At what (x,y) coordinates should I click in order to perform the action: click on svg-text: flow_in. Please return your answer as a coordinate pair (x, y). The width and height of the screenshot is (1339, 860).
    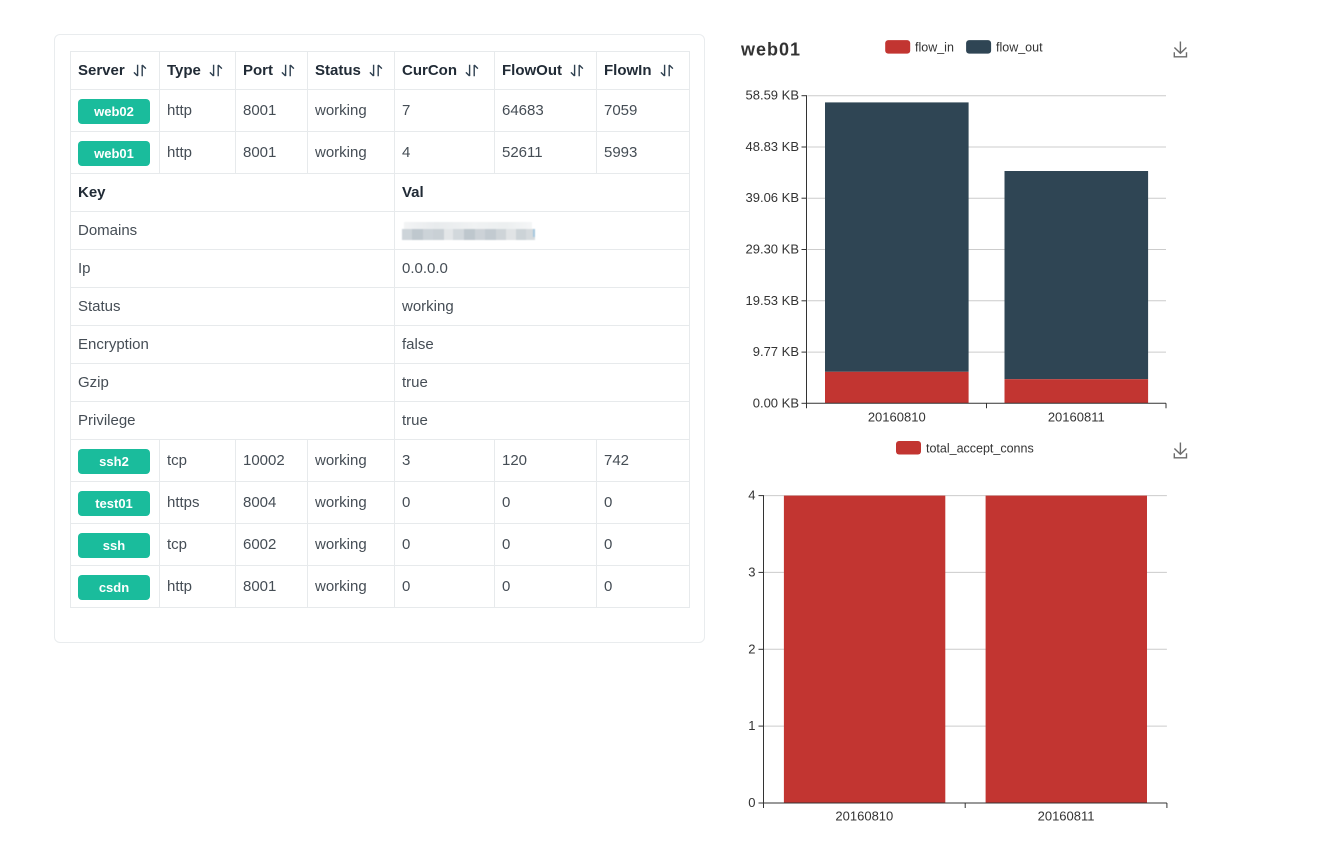
    Looking at the image, I should click on (934, 47).